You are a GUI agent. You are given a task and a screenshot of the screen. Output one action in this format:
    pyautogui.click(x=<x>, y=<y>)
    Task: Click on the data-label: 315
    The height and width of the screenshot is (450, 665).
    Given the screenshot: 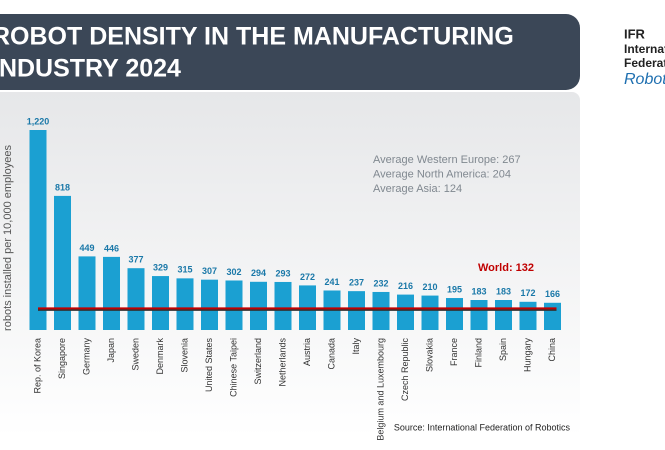 What is the action you would take?
    pyautogui.click(x=184, y=270)
    